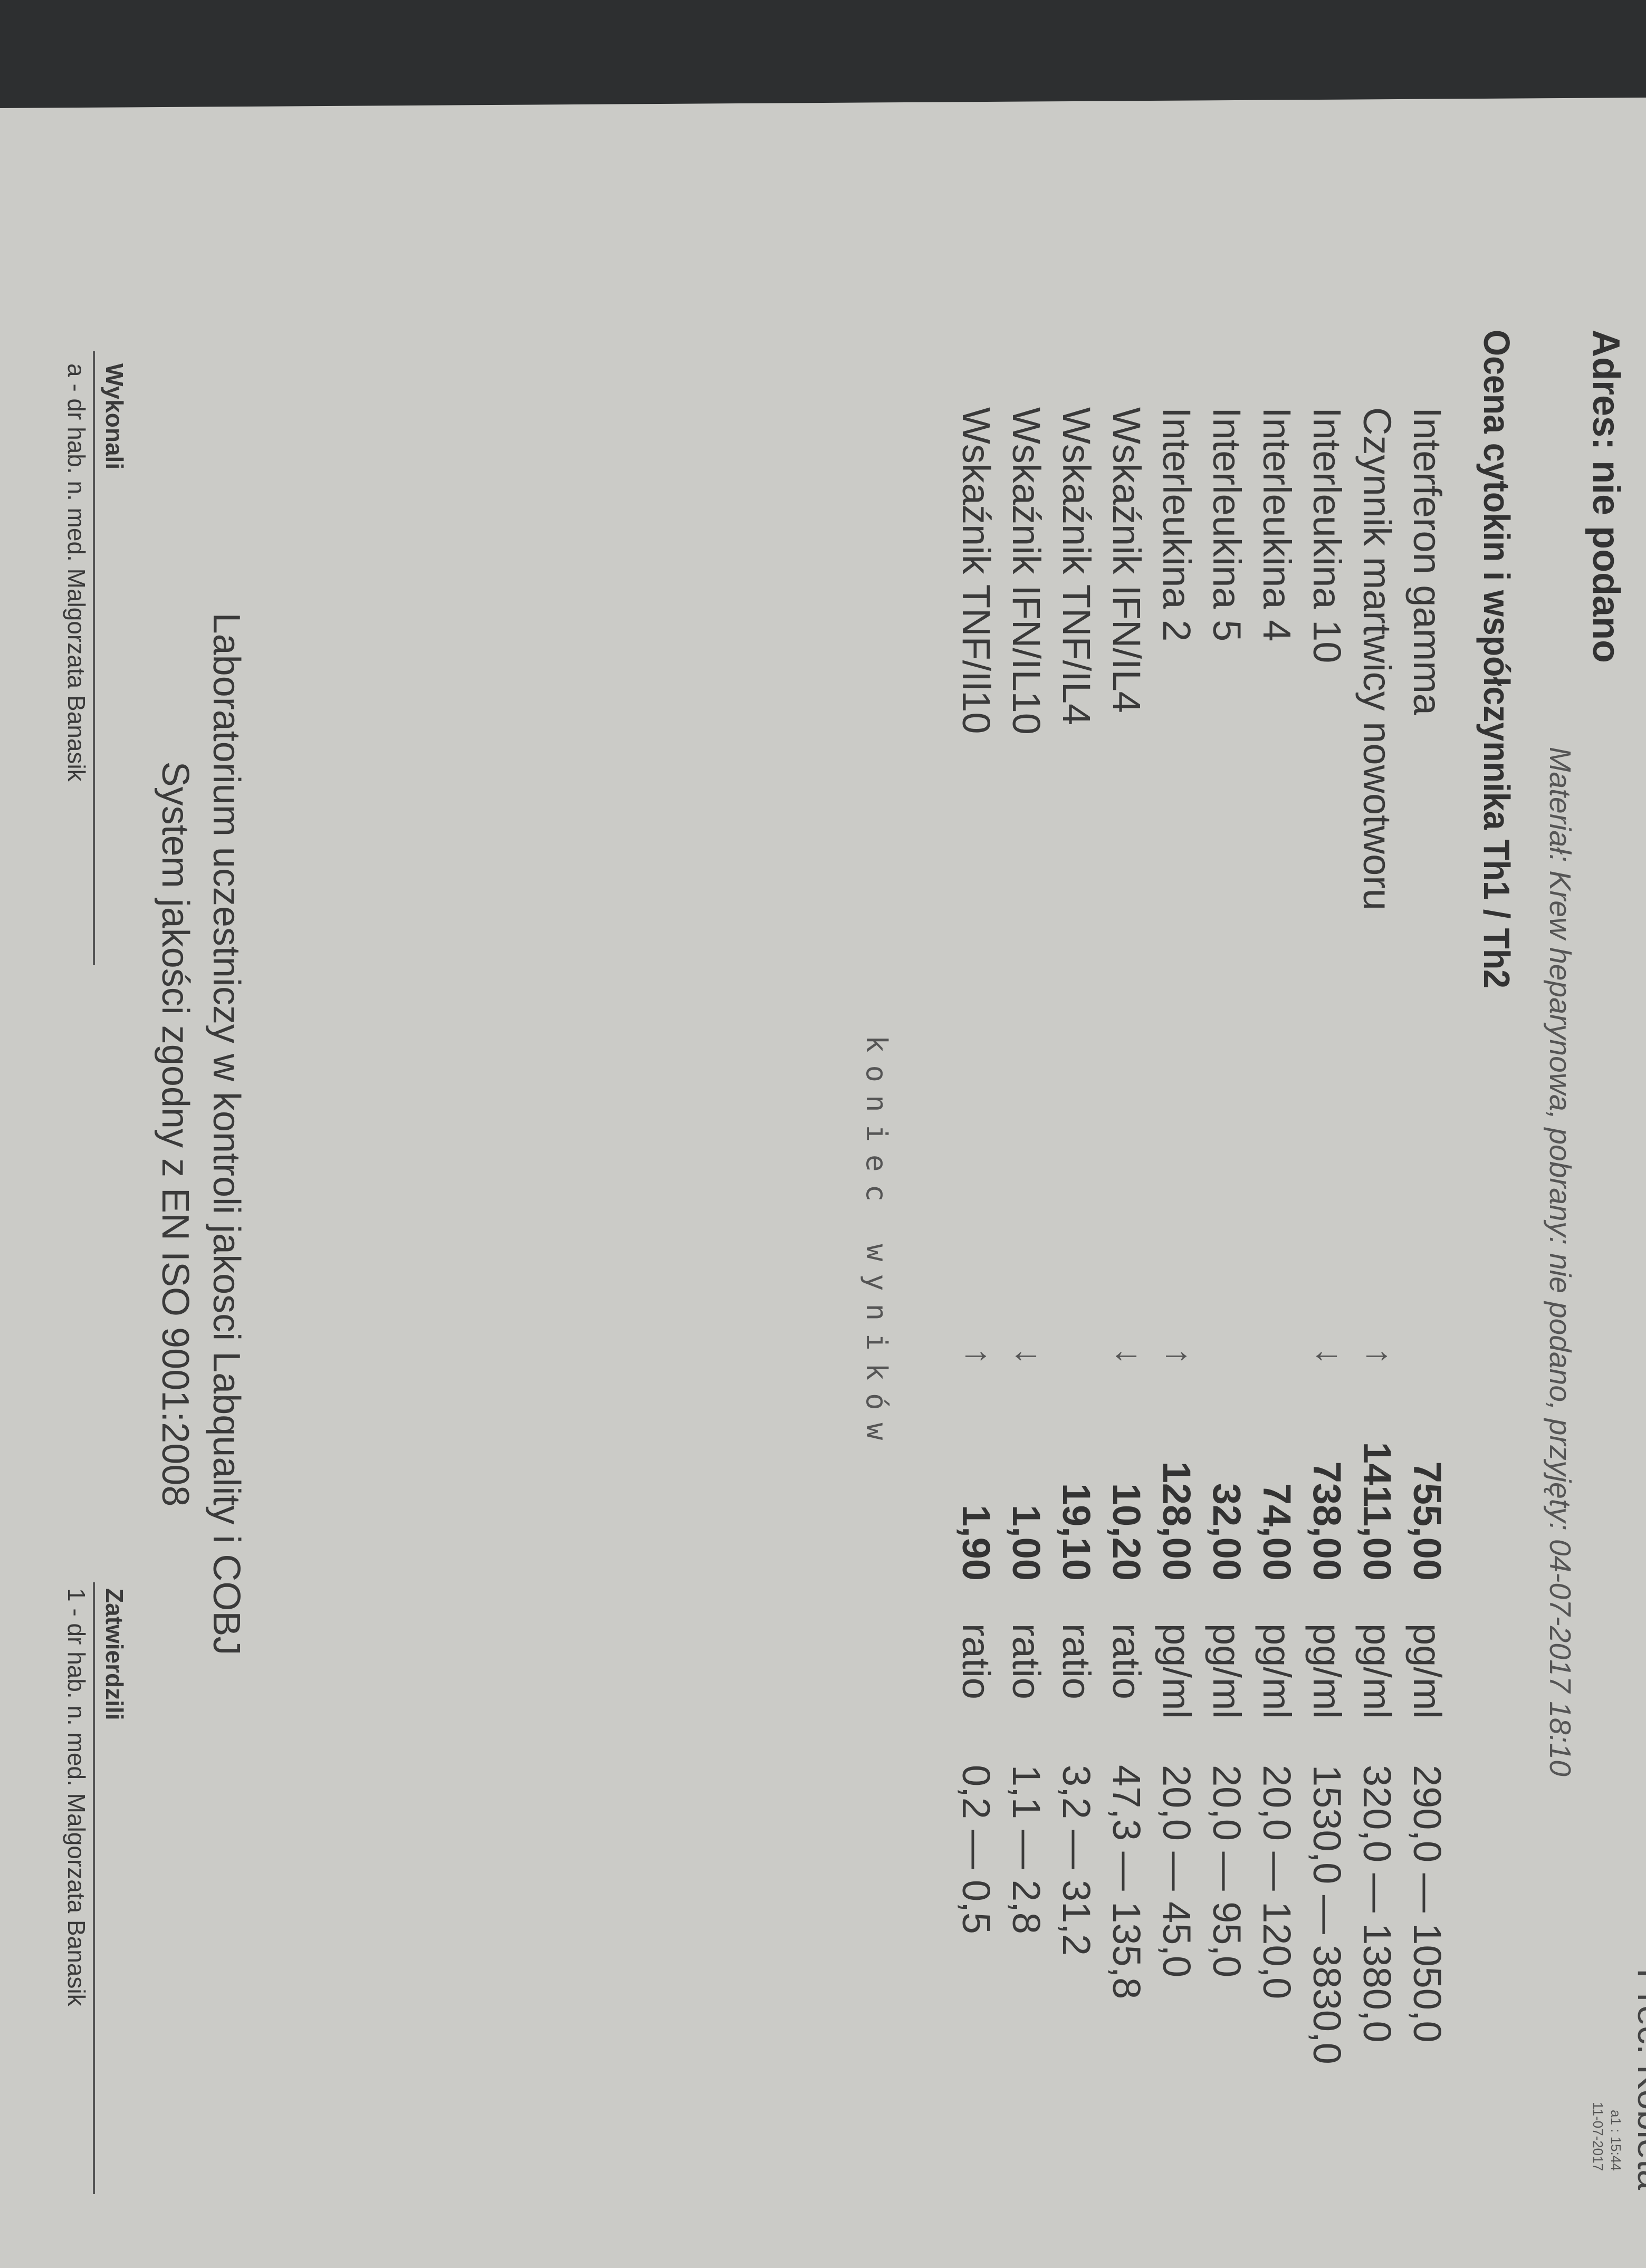  What do you see at coordinates (1427, 1521) in the screenshot?
I see `result-value: 755,00` at bounding box center [1427, 1521].